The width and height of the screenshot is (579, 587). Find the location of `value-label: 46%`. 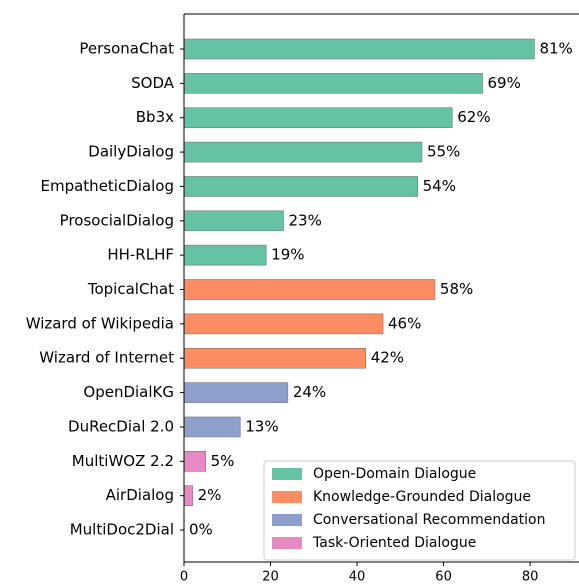

value-label: 46% is located at coordinates (404, 323).